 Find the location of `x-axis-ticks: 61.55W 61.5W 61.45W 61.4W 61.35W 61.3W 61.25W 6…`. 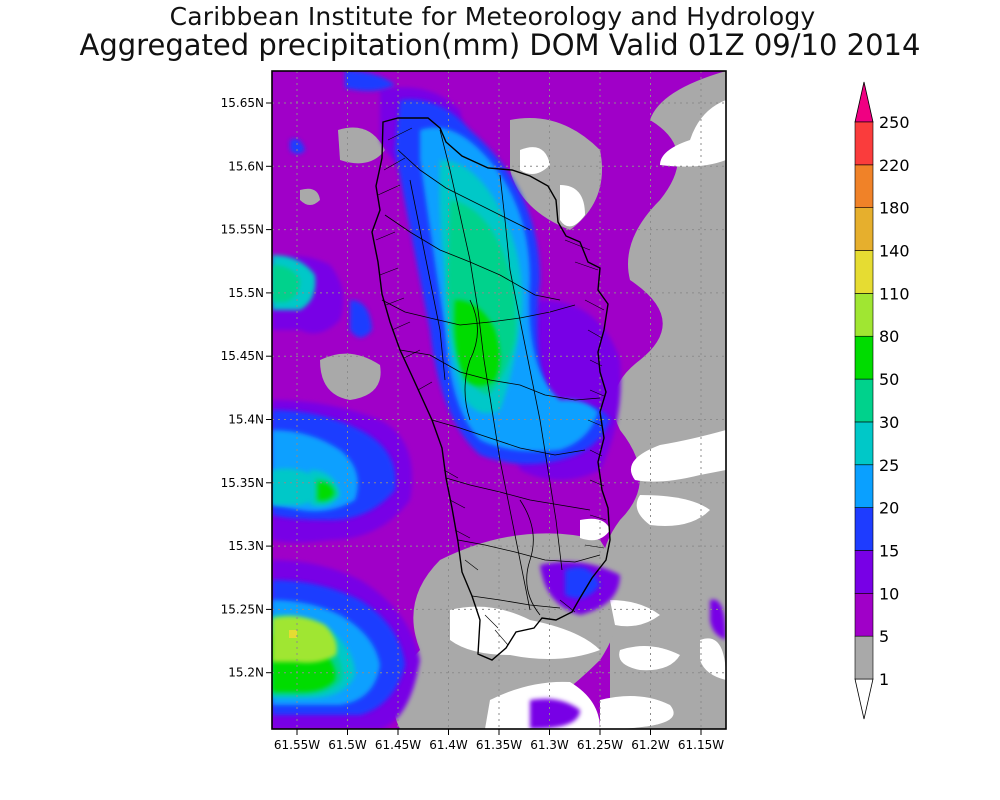

x-axis-ticks: 61.55W 61.5W 61.45W 61.4W 61.35W 61.3W 61.25W 6… is located at coordinates (499, 740).